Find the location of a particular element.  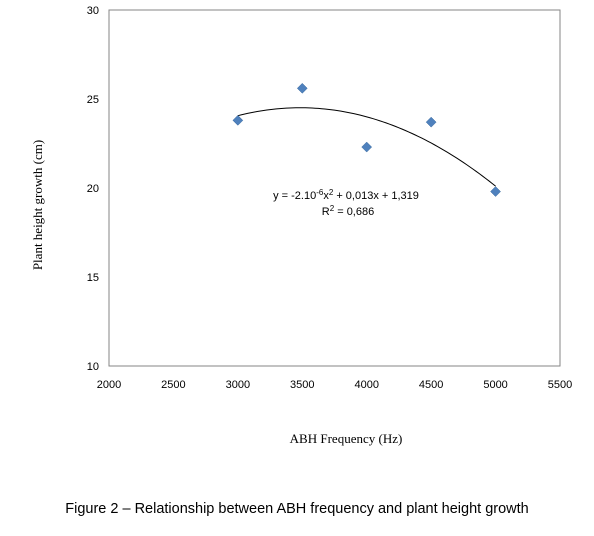

r-squared: R2 = 0,686 is located at coordinates (348, 211).